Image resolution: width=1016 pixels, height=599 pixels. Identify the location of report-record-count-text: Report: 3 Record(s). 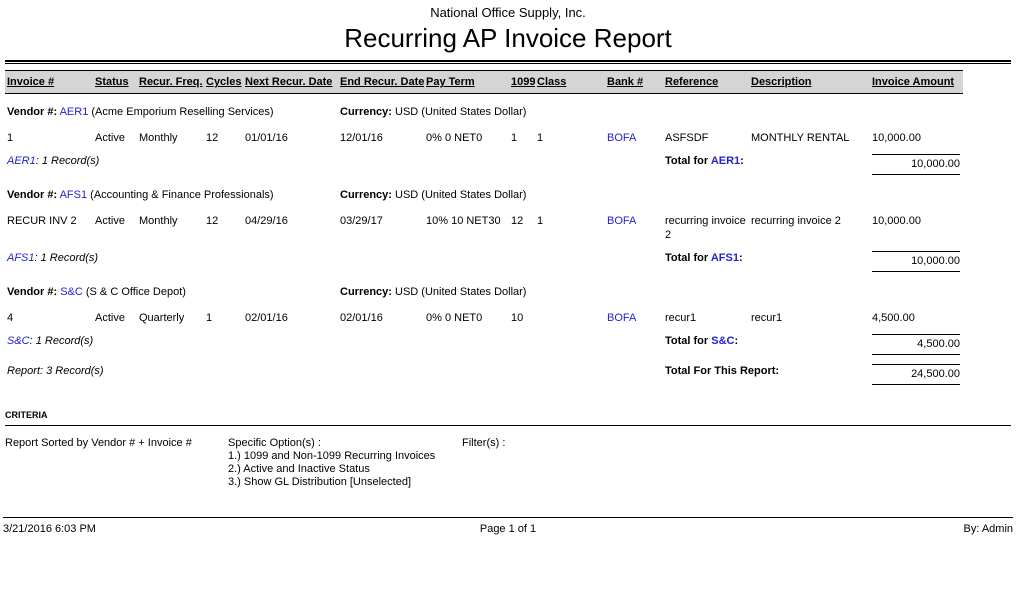
(55, 371).